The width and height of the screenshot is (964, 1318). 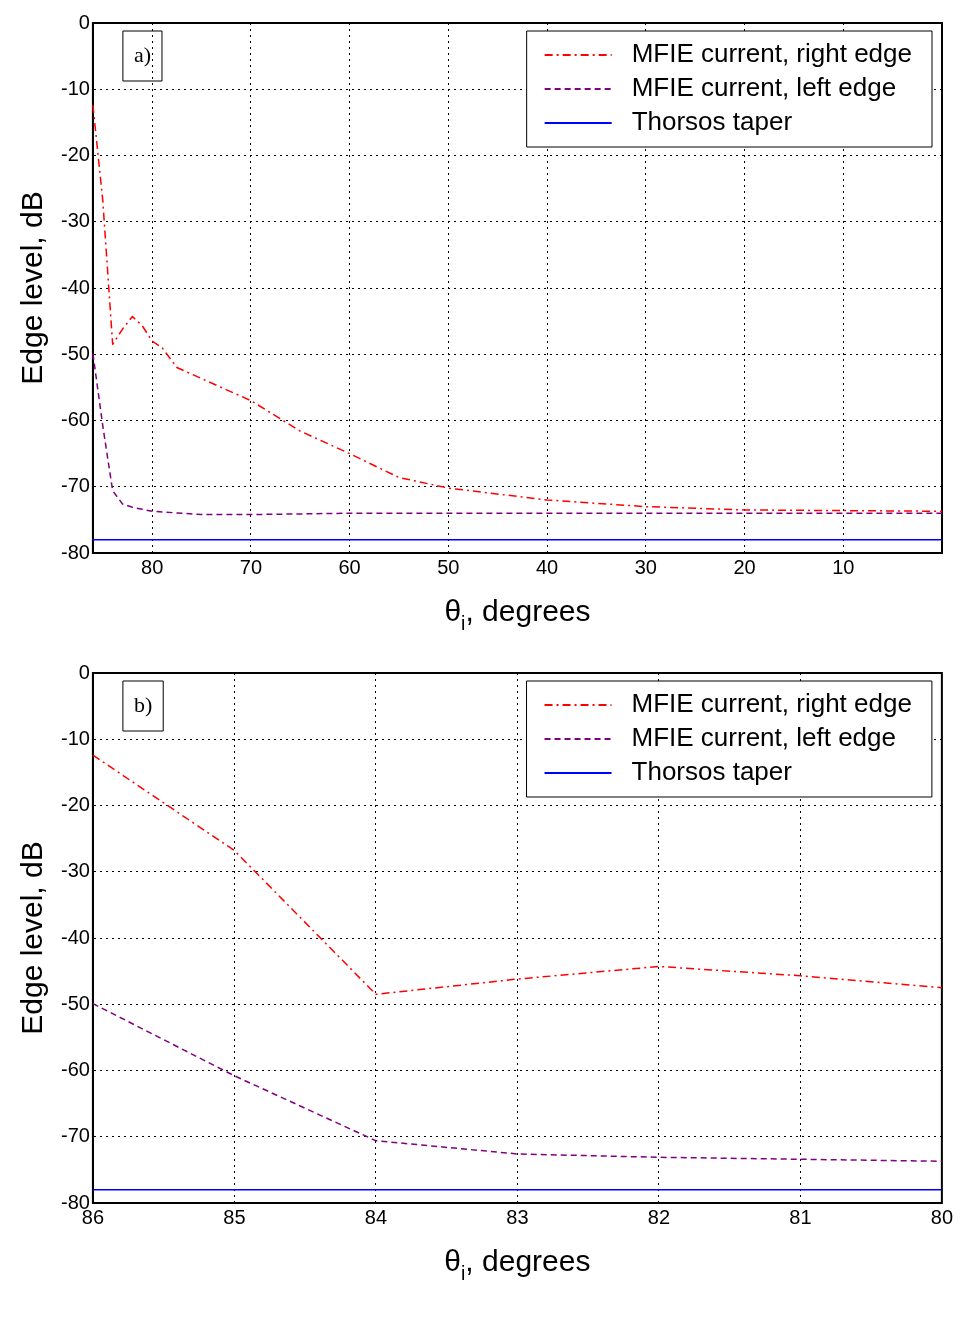 I want to click on x-tick-label: 40, so click(x=547, y=566).